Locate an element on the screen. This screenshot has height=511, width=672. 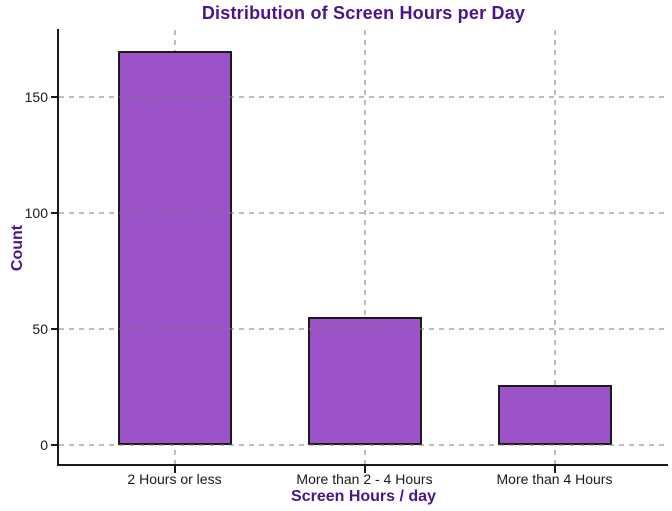
y-tick-label: 50 is located at coordinates (40, 329).